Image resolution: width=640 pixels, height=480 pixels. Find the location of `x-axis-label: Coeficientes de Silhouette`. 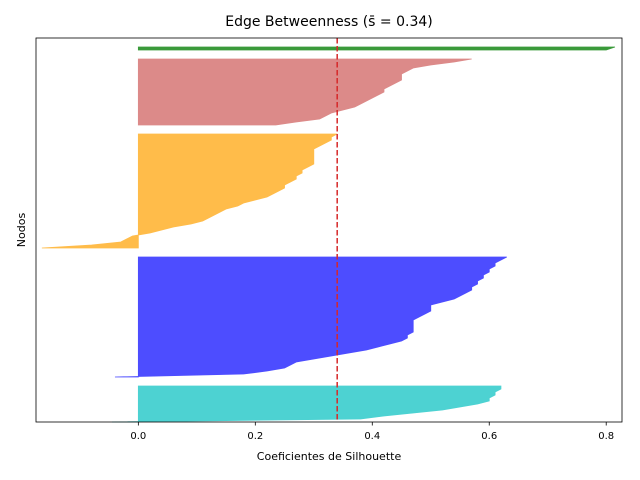

x-axis-label: Coeficientes de Silhouette is located at coordinates (329, 456).